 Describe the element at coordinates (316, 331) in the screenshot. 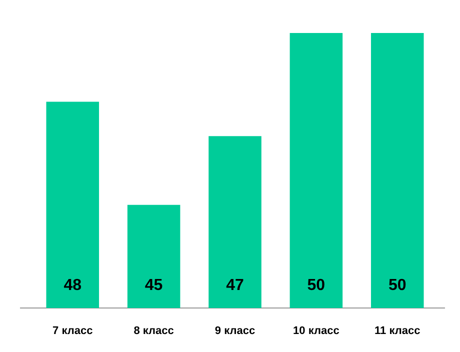

I see `x-tick-label: 10 класс` at that location.